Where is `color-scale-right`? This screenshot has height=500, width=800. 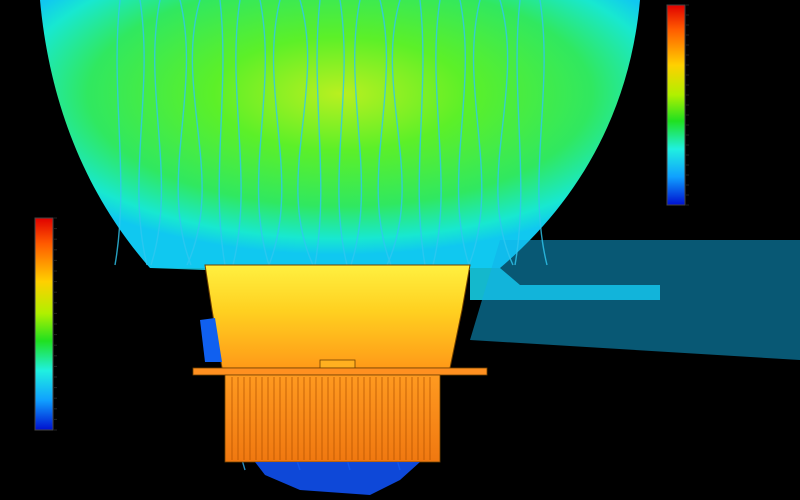
color-scale-right is located at coordinates (676, 105).